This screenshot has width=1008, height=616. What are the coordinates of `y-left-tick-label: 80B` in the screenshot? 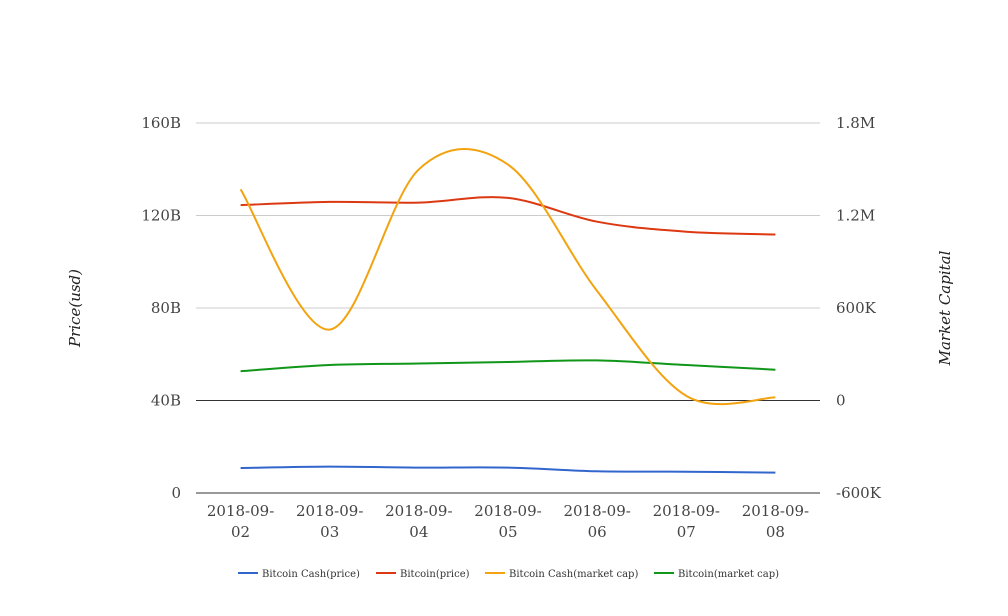 It's located at (166, 308).